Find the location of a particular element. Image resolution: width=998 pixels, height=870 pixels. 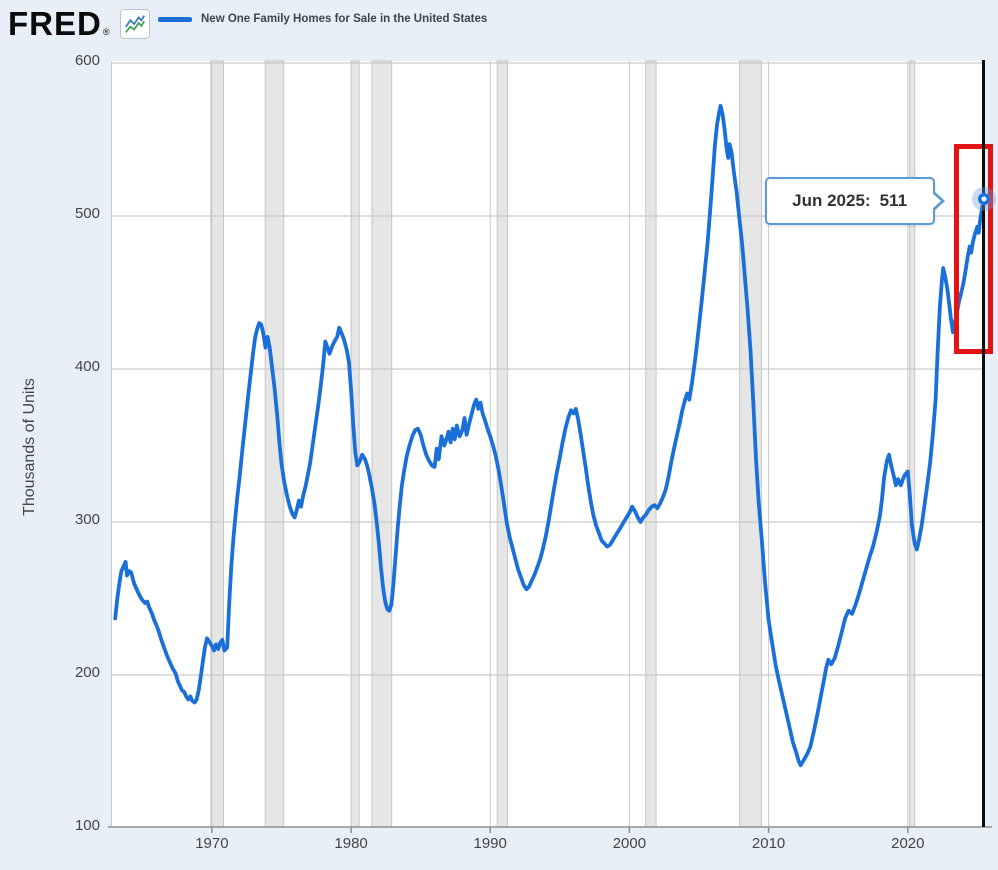

annotation-highlight-box is located at coordinates (973, 249).